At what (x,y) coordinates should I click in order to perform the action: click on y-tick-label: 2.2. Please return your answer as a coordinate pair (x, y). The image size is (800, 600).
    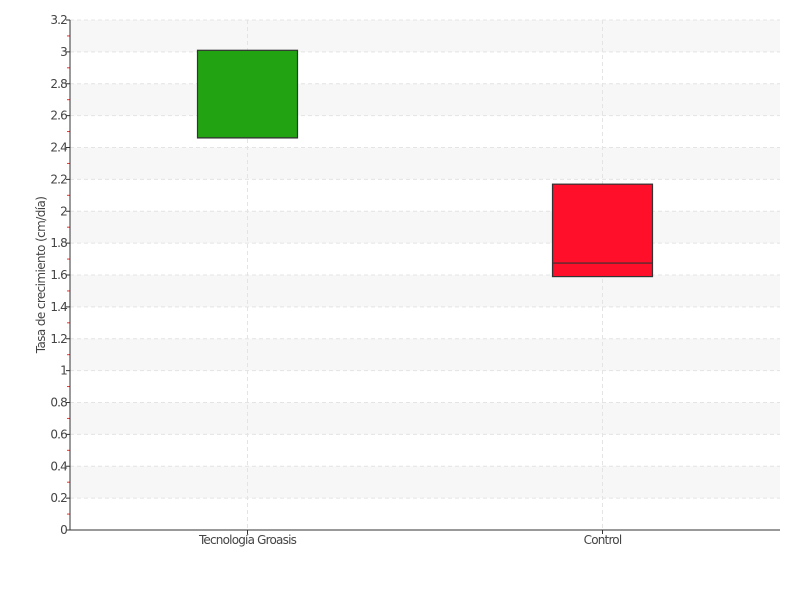
    Looking at the image, I should click on (58, 179).